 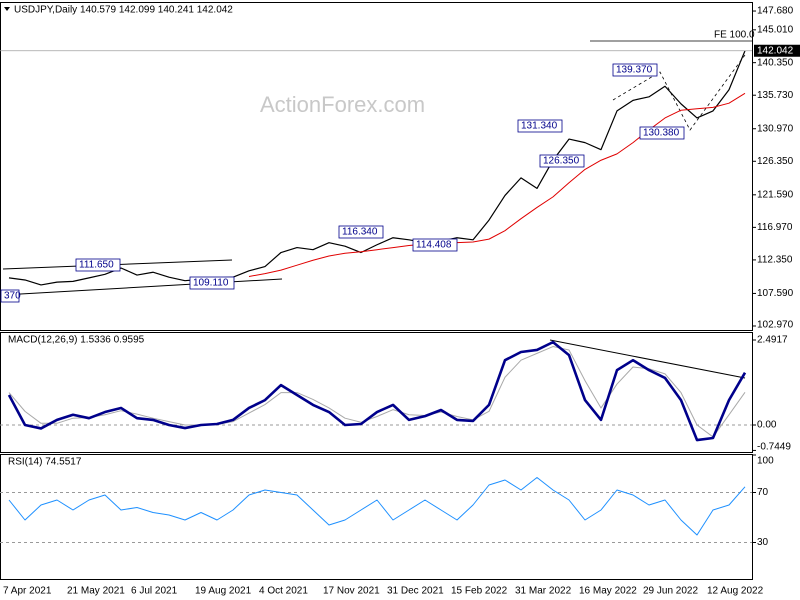 What do you see at coordinates (775, 95) in the screenshot?
I see `y-tick-label: 135.730` at bounding box center [775, 95].